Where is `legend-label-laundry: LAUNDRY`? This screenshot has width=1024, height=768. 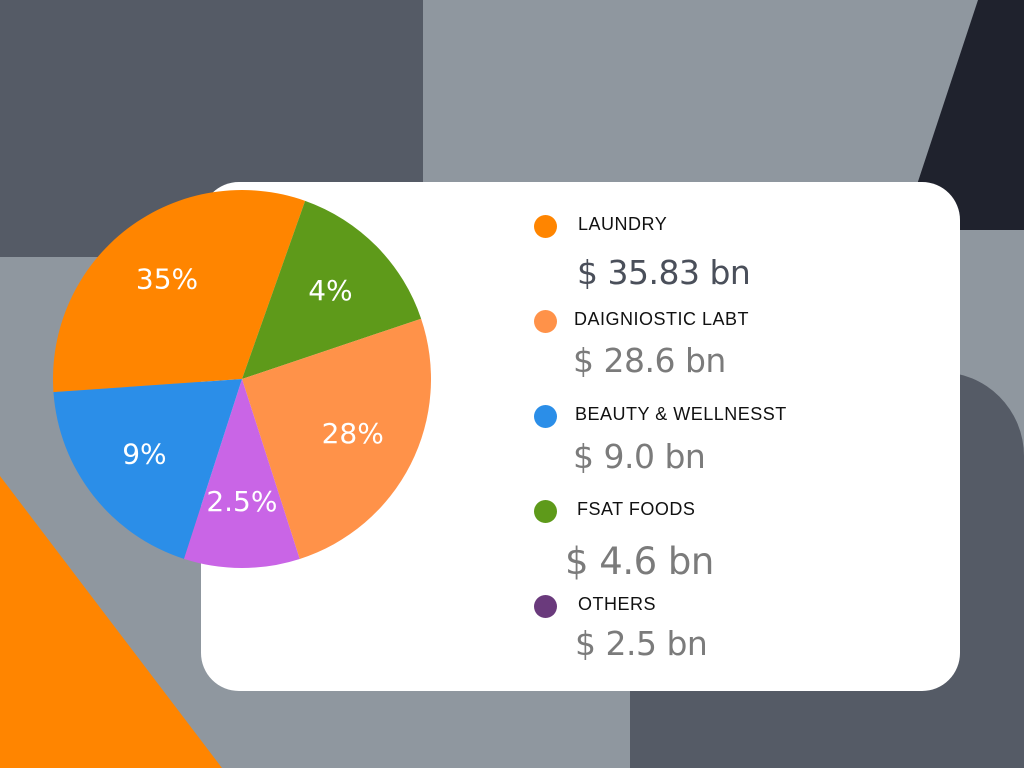
legend-label-laundry: LAUNDRY is located at coordinates (623, 224).